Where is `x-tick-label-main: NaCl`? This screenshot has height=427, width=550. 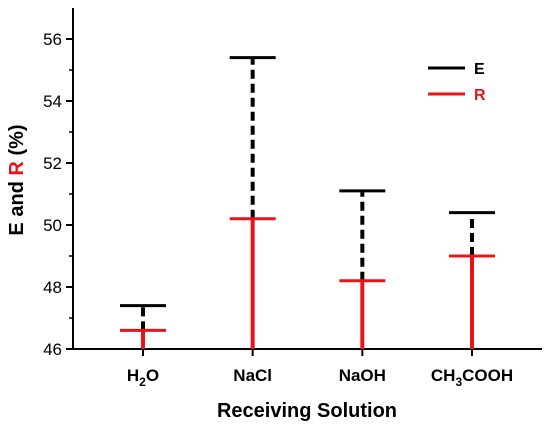 x-tick-label-main: NaCl is located at coordinates (252, 375).